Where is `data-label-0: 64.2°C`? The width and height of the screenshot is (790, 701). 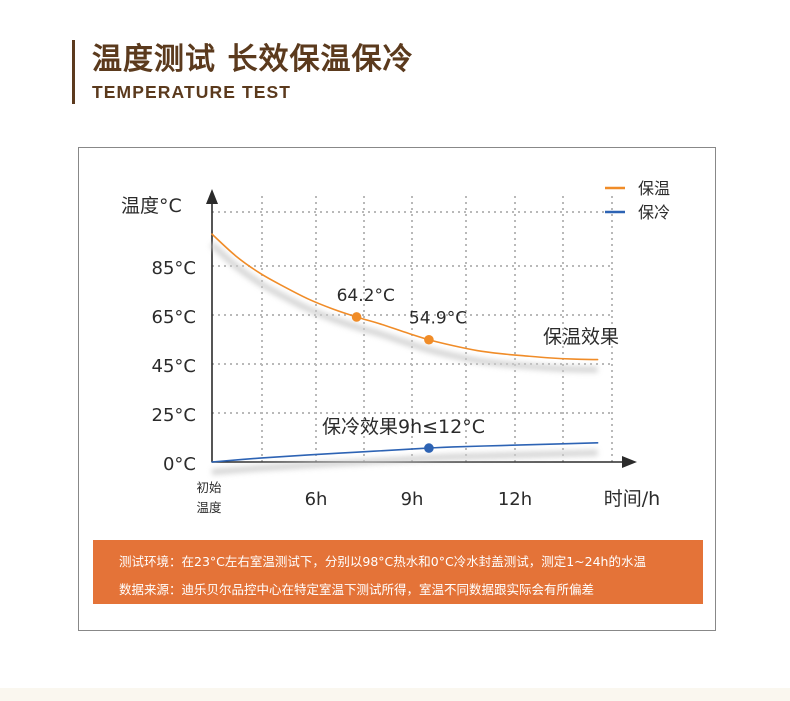
data-label-0: 64.2°C is located at coordinates (366, 296).